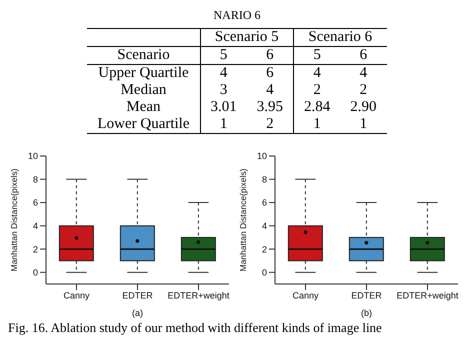 The width and height of the screenshot is (474, 349). Describe the element at coordinates (195, 328) in the screenshot. I see `caption: Fig. 16. Ablation study of our method with different kinds of image line` at that location.